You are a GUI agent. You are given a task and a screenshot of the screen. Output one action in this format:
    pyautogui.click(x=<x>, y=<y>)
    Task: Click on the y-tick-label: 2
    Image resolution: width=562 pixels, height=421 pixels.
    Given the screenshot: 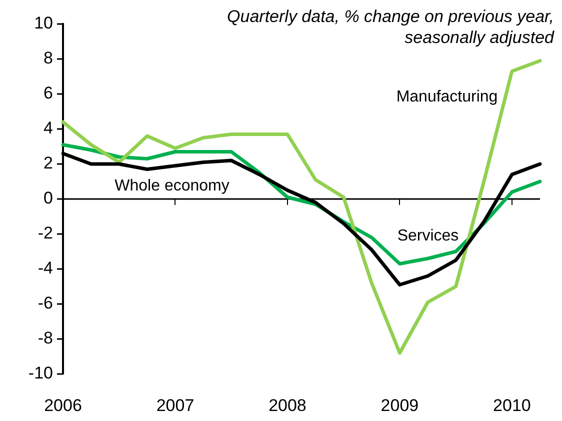 What is the action you would take?
    pyautogui.click(x=48, y=163)
    